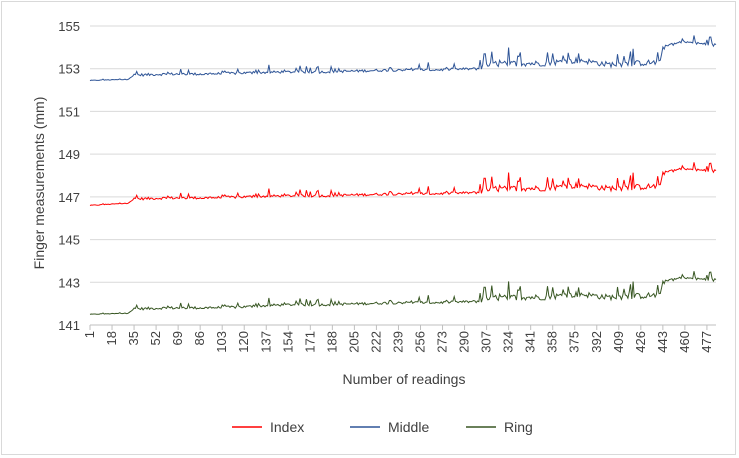  What do you see at coordinates (39, 183) in the screenshot?
I see `y-axis-title: Finger measurements (mm)` at bounding box center [39, 183].